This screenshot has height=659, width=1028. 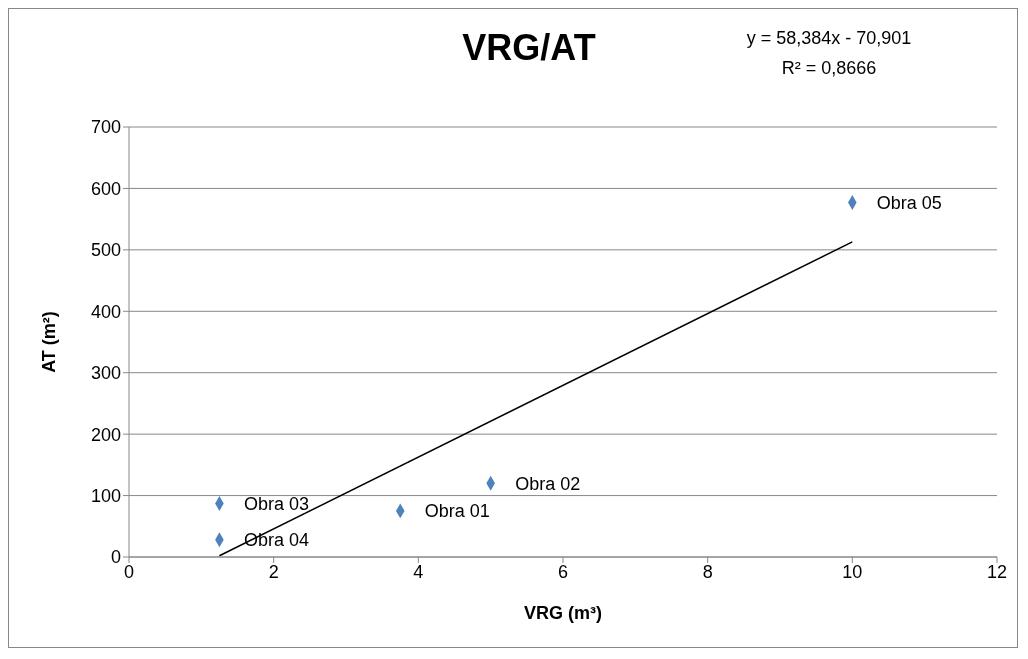 What do you see at coordinates (105, 495) in the screenshot?
I see `y-tick-label: 100` at bounding box center [105, 495].